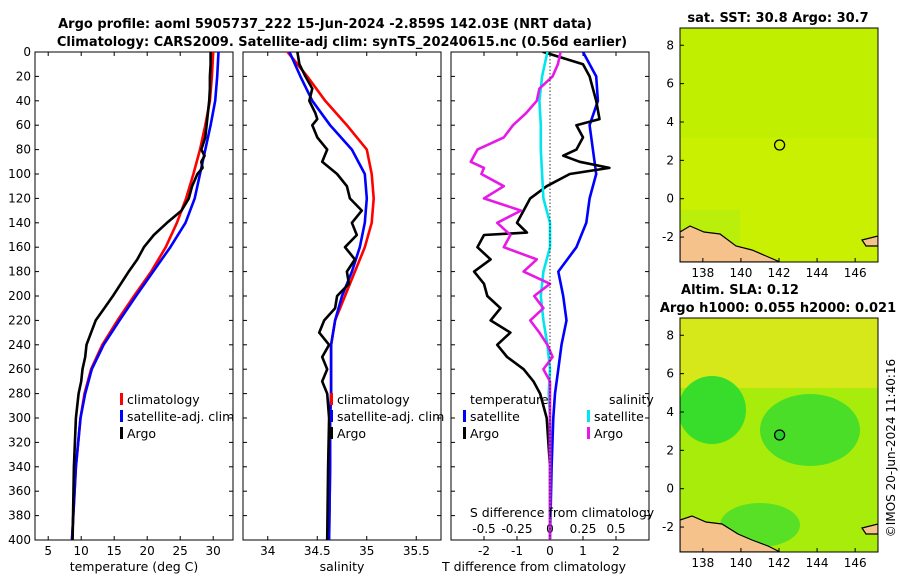 This screenshot has height=580, width=900. I want to click on s-difference-xlabel: S difference from climatology, so click(562, 512).